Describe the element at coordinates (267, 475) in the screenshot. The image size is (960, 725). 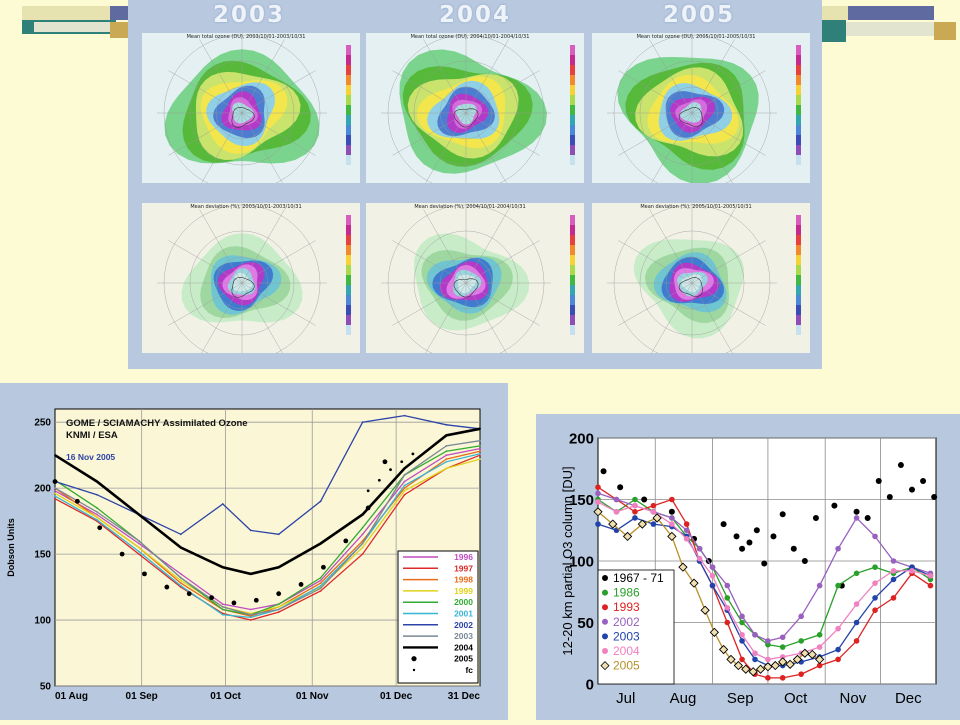
I see `series-line` at that location.